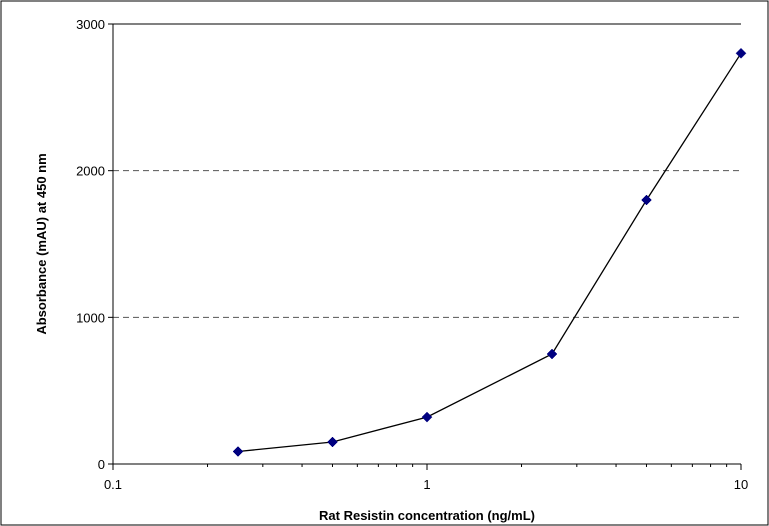  What do you see at coordinates (101, 464) in the screenshot?
I see `y-tick-label: 0` at bounding box center [101, 464].